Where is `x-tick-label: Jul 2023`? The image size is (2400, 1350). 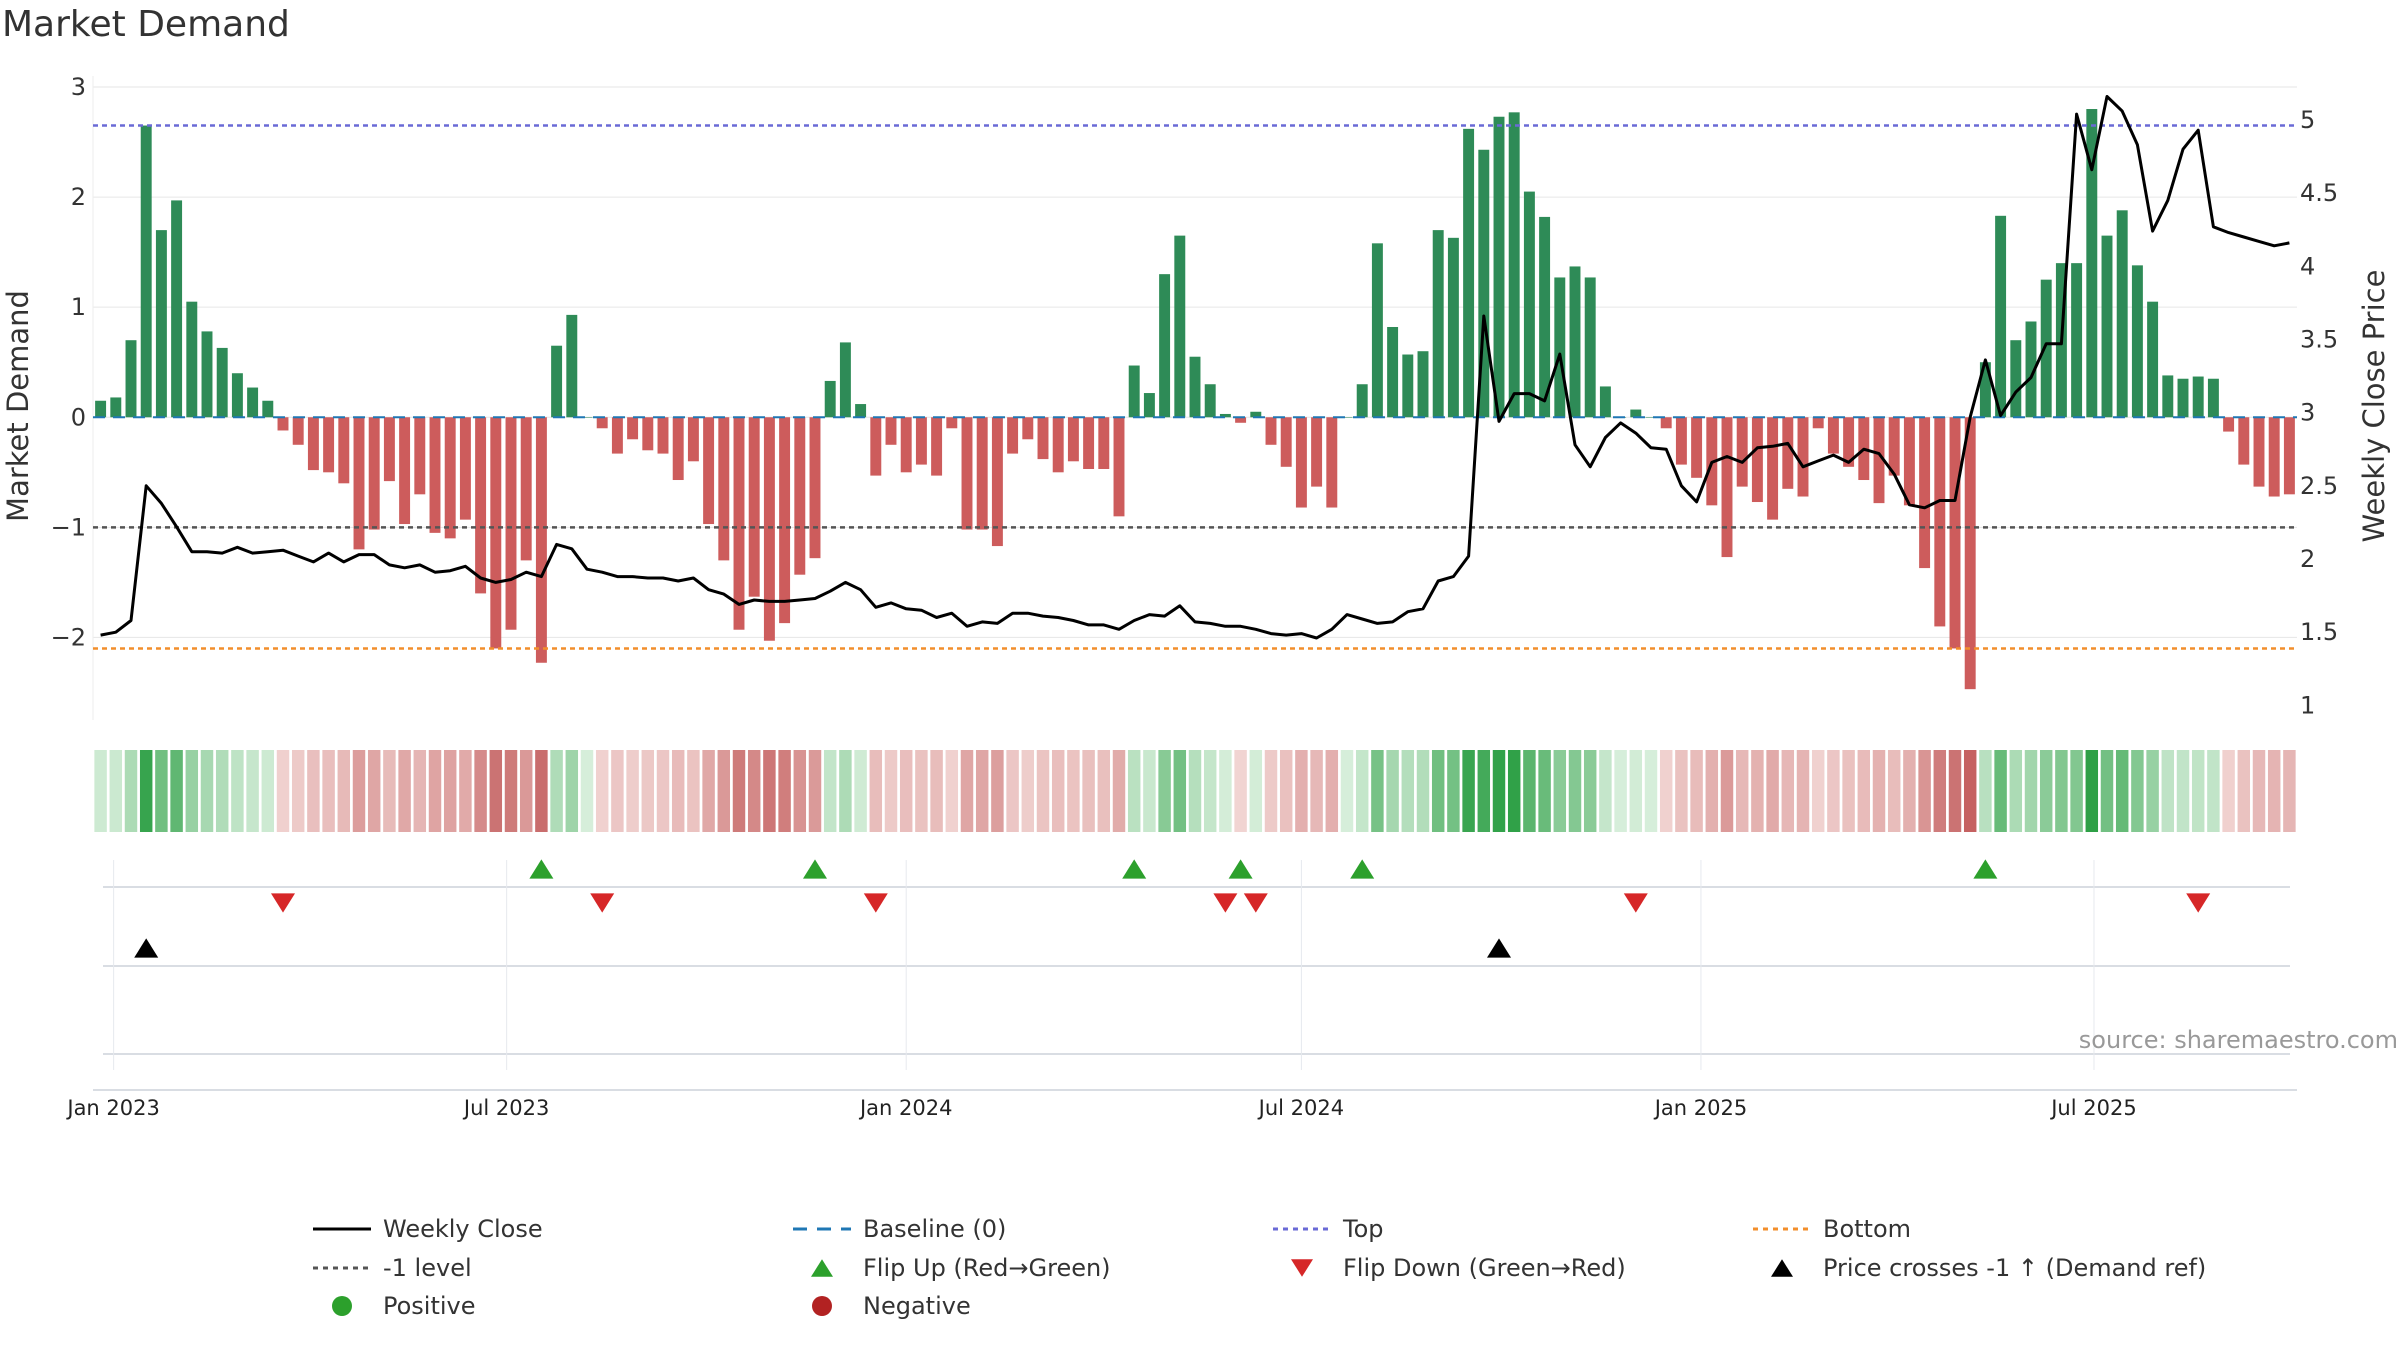 x-tick-label: Jul 2023 is located at coordinates (505, 1108).